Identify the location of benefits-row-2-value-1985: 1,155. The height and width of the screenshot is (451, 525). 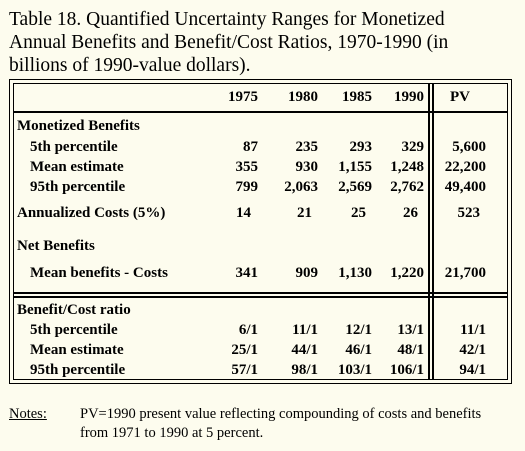
(355, 167).